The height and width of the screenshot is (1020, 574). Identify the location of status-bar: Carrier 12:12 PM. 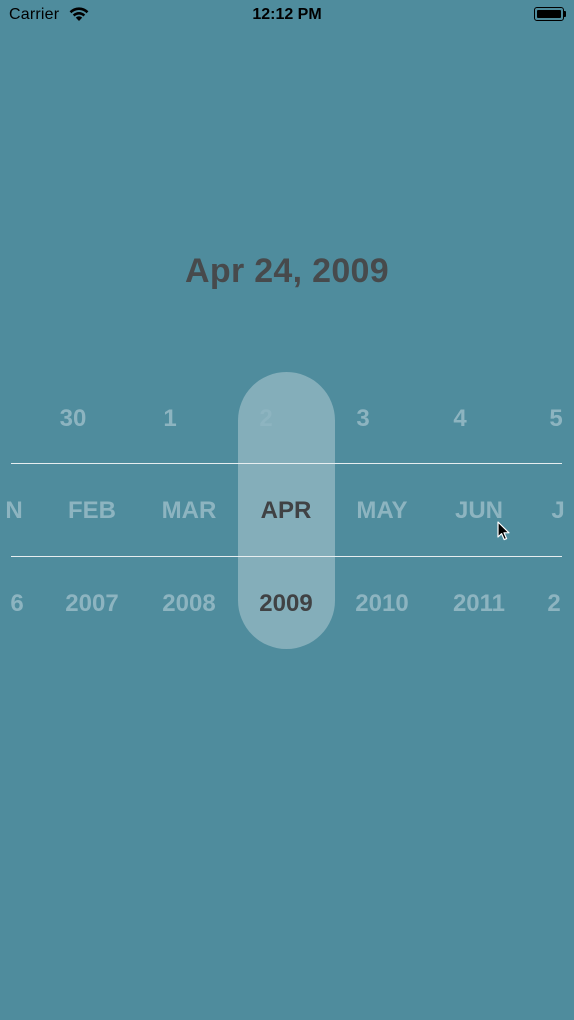
(287, 15).